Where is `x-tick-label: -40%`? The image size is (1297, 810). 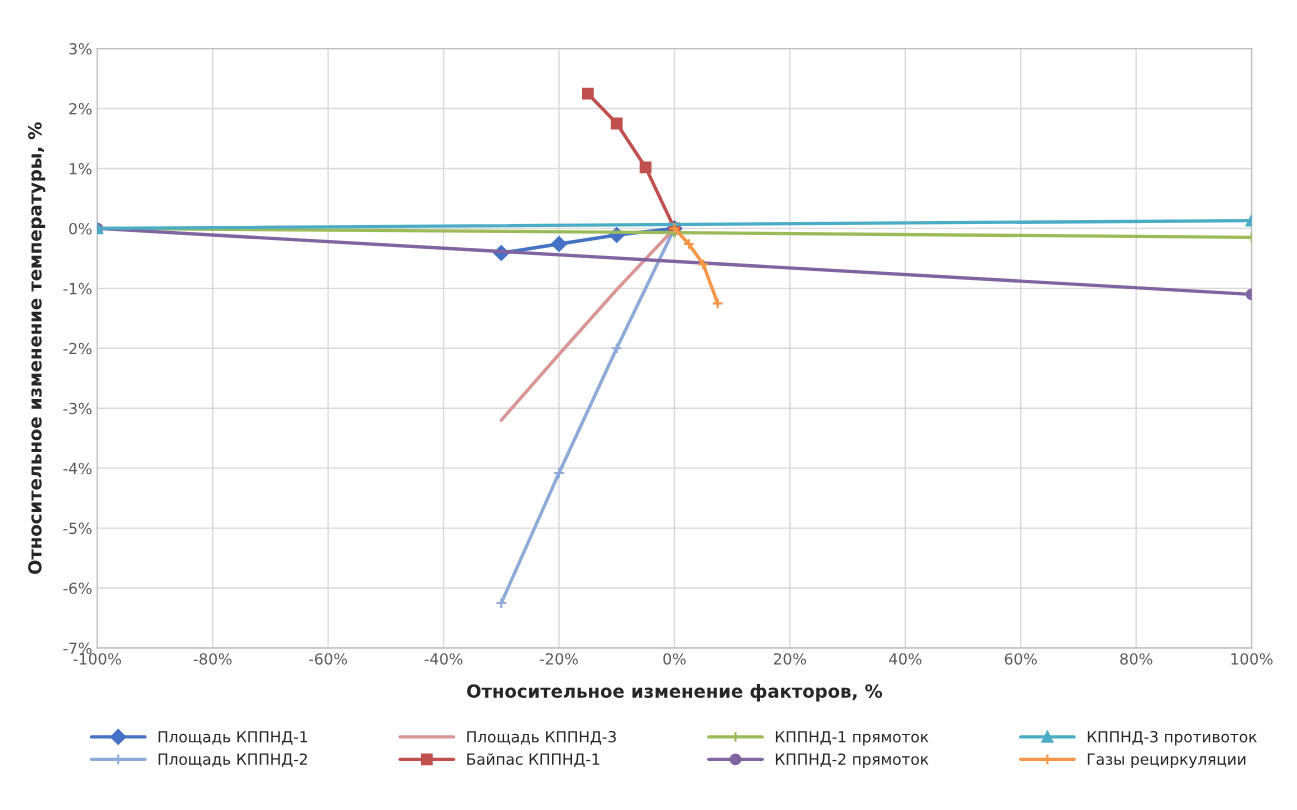
x-tick-label: -40% is located at coordinates (443, 659).